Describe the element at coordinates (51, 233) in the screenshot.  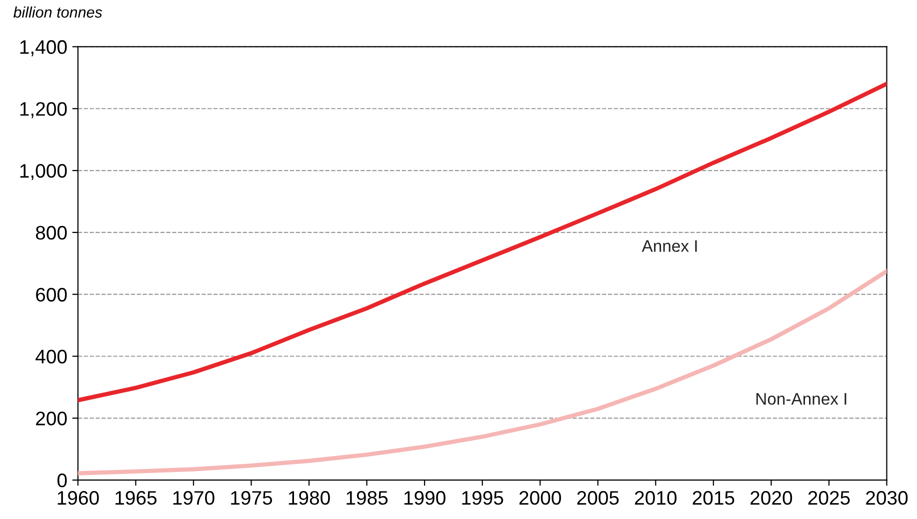
I see `y-tick-label: 800` at that location.